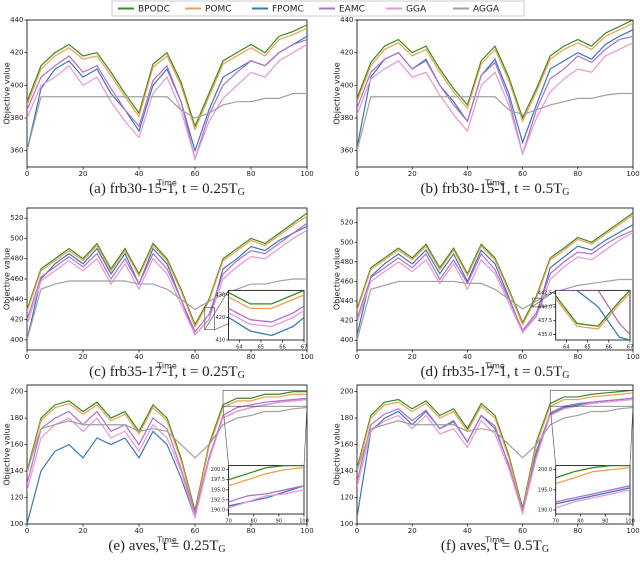 The height and width of the screenshot is (561, 640). Describe the element at coordinates (545, 321) in the screenshot. I see `y-tick-label: 437.5` at that location.